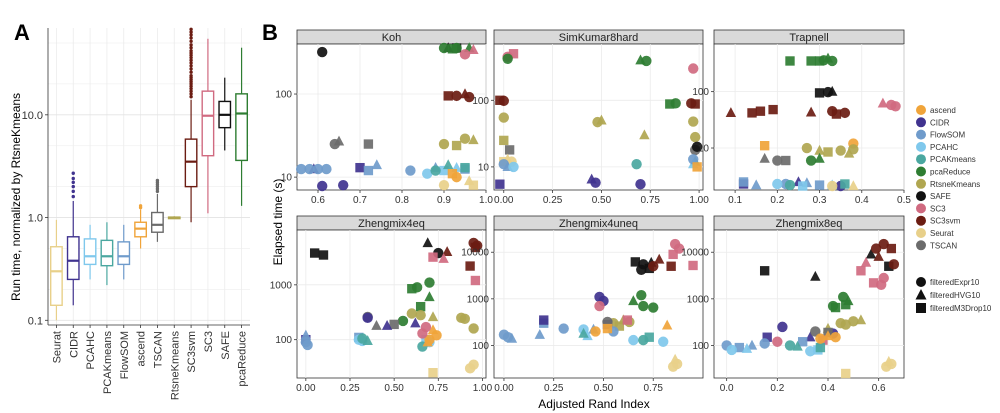  Describe the element at coordinates (820, 200) in the screenshot. I see `facet-x-tick-label: 0.3` at that location.